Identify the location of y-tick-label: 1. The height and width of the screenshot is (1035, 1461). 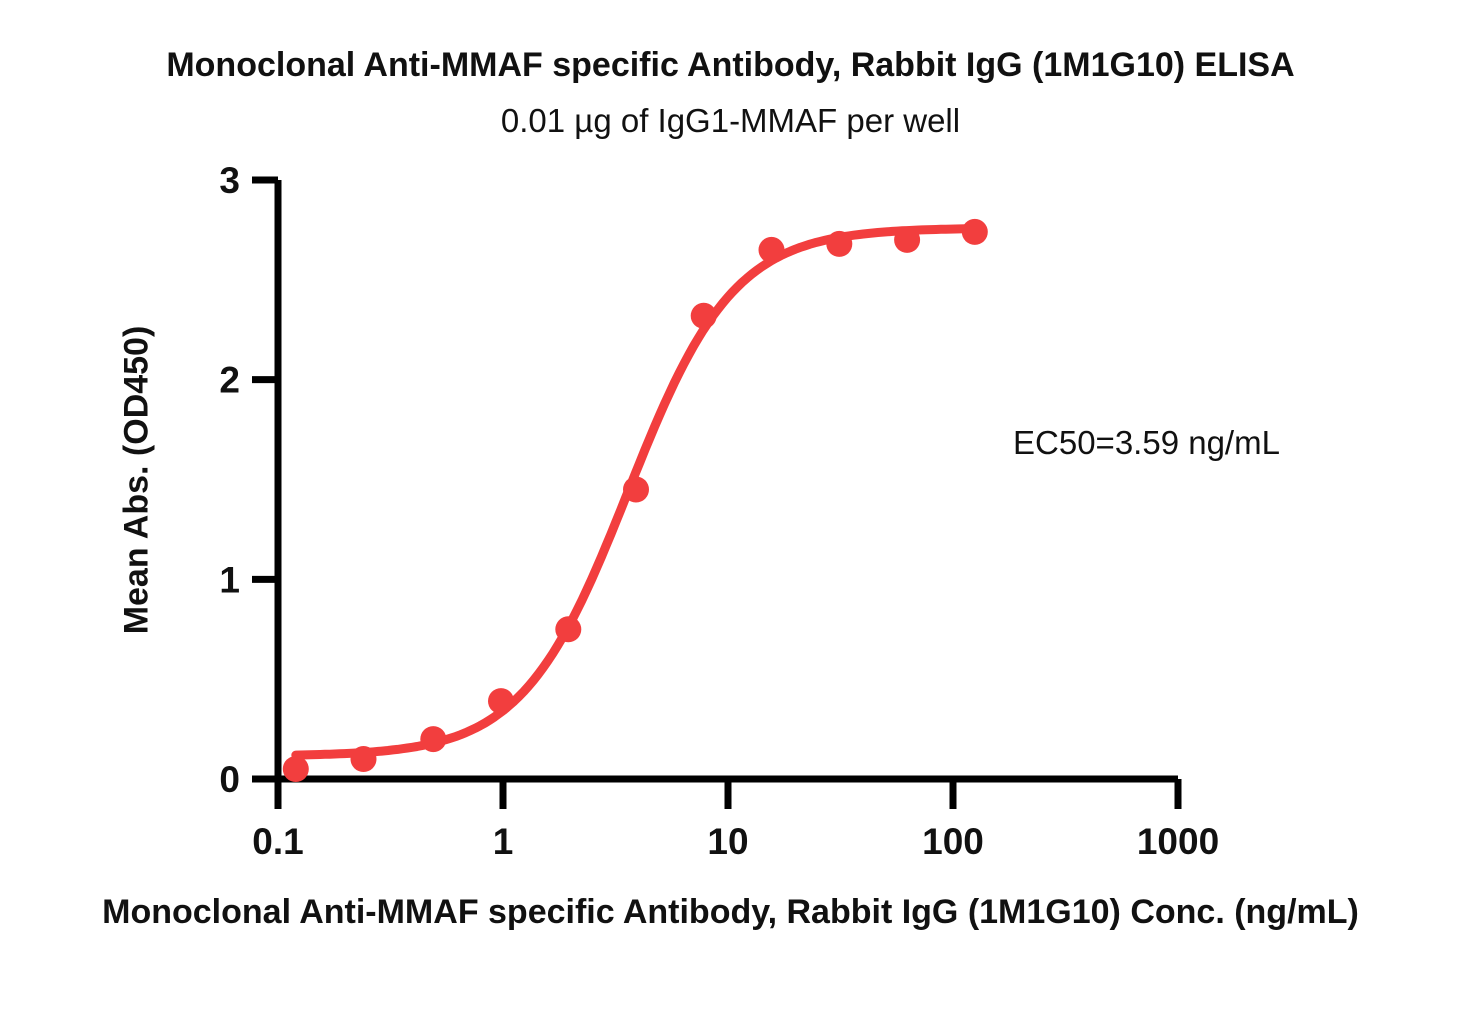
(229, 579).